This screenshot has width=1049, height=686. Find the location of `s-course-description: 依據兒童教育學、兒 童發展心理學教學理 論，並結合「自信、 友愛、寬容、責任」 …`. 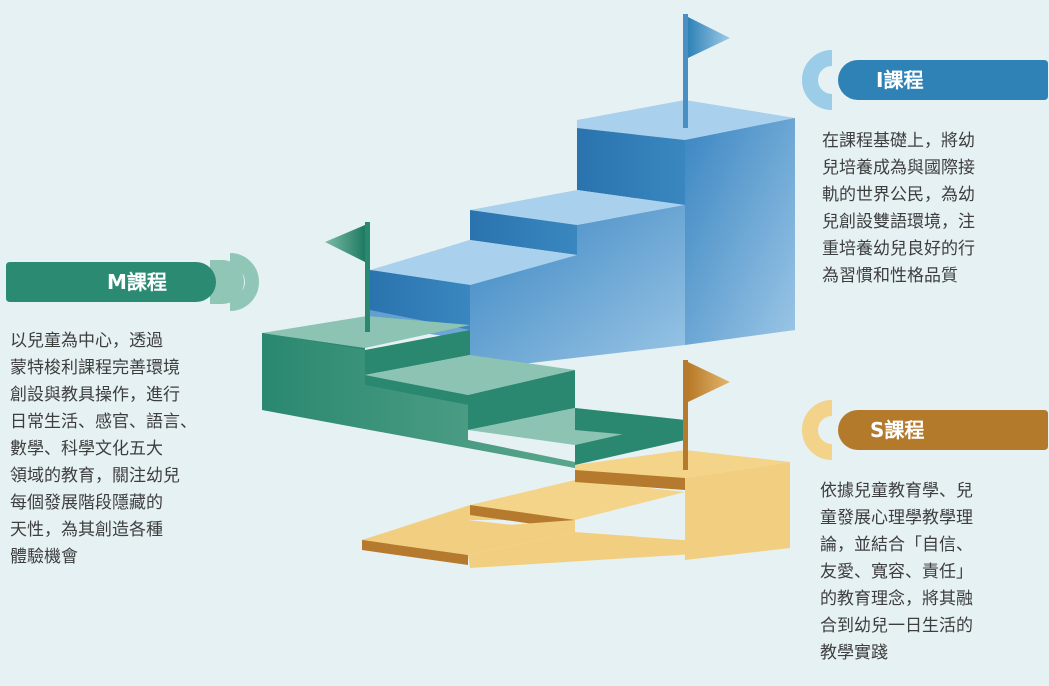

s-course-description: 依據兒童教育學、兒 童發展心理學教學理 論，並結合「自信、 友愛、寬容、責任」 … is located at coordinates (896, 572).